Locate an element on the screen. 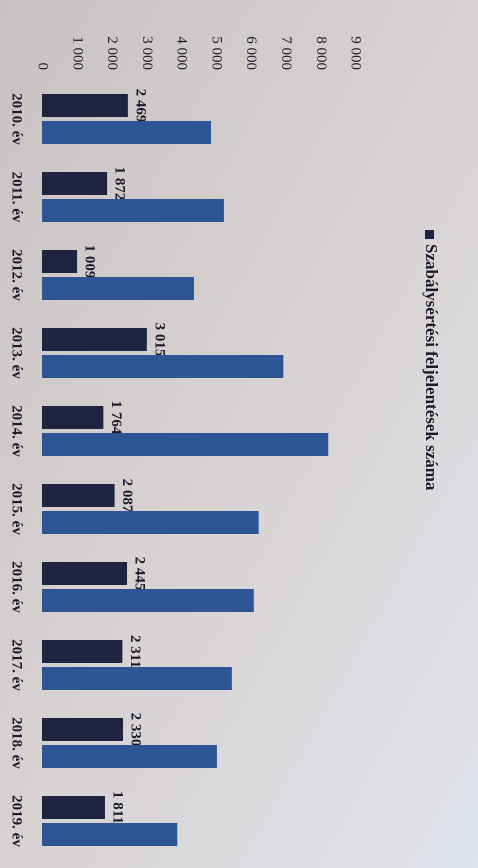  y-tick-label: 3 000 is located at coordinates (147, 53).